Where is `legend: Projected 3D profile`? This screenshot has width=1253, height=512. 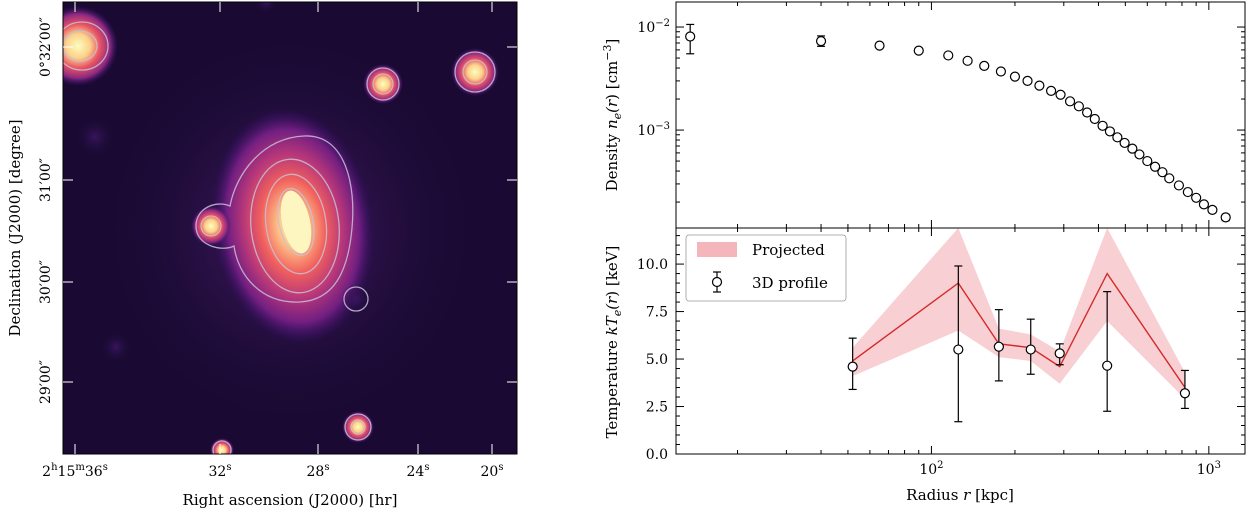
legend: Projected 3D profile is located at coordinates (766, 268).